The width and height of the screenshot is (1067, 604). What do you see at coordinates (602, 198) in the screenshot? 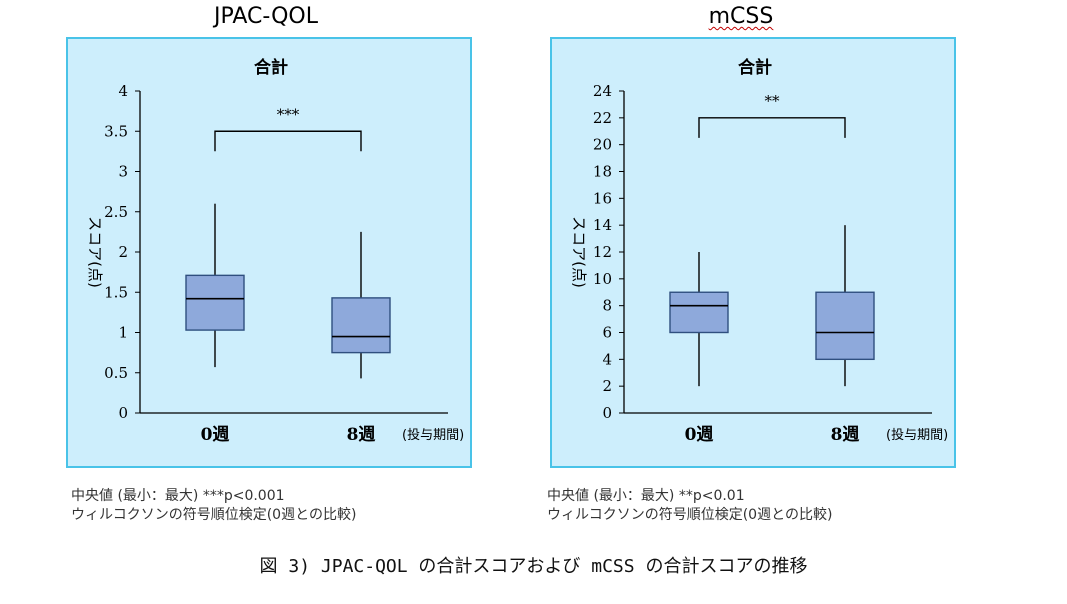
I see `y-tick-label: 16` at bounding box center [602, 198].